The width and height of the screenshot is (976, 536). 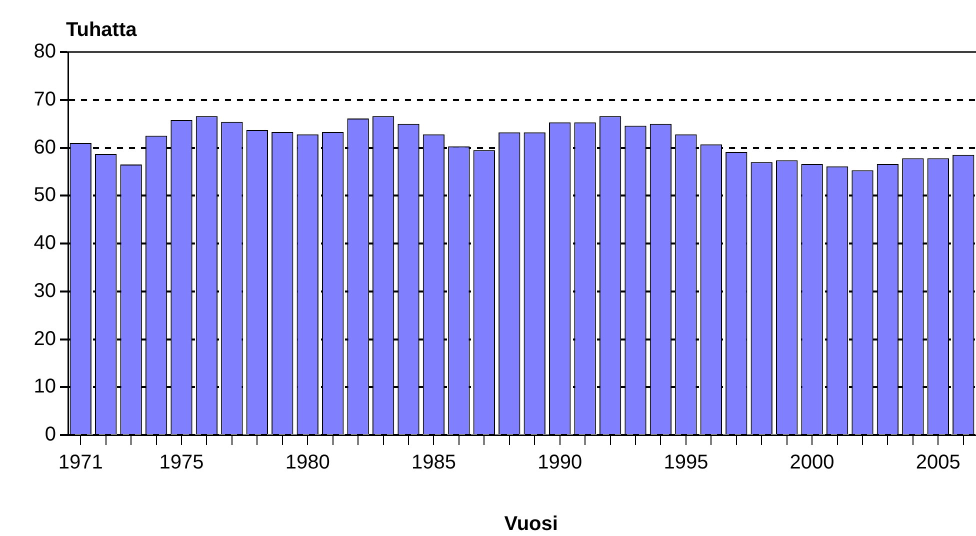 I want to click on x-tick-label: 1980, so click(x=307, y=463).